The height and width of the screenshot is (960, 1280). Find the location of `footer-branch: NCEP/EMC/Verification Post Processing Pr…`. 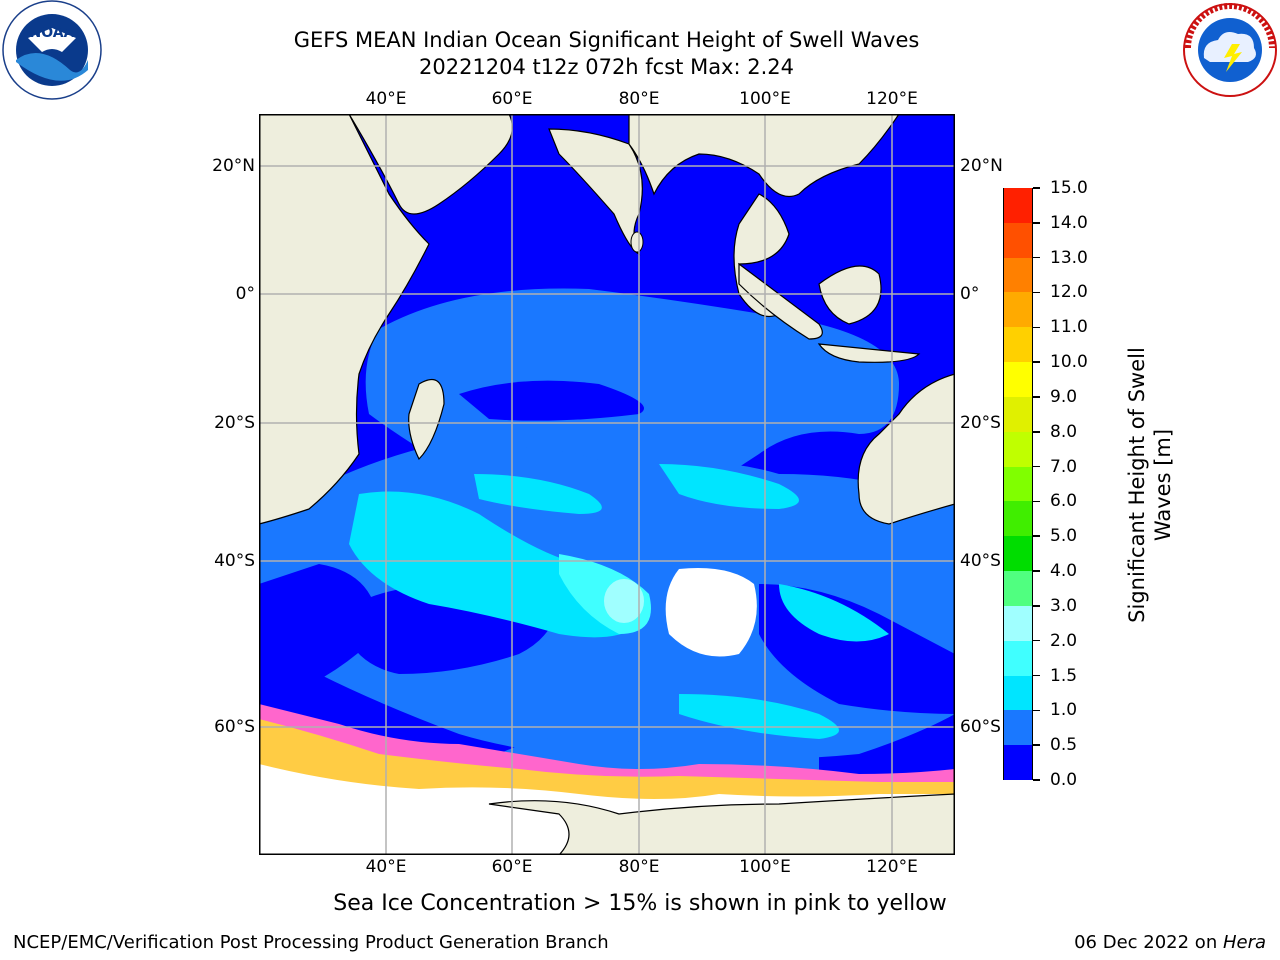

footer-branch: NCEP/EMC/Verification Post Processing Pr… is located at coordinates (311, 942).